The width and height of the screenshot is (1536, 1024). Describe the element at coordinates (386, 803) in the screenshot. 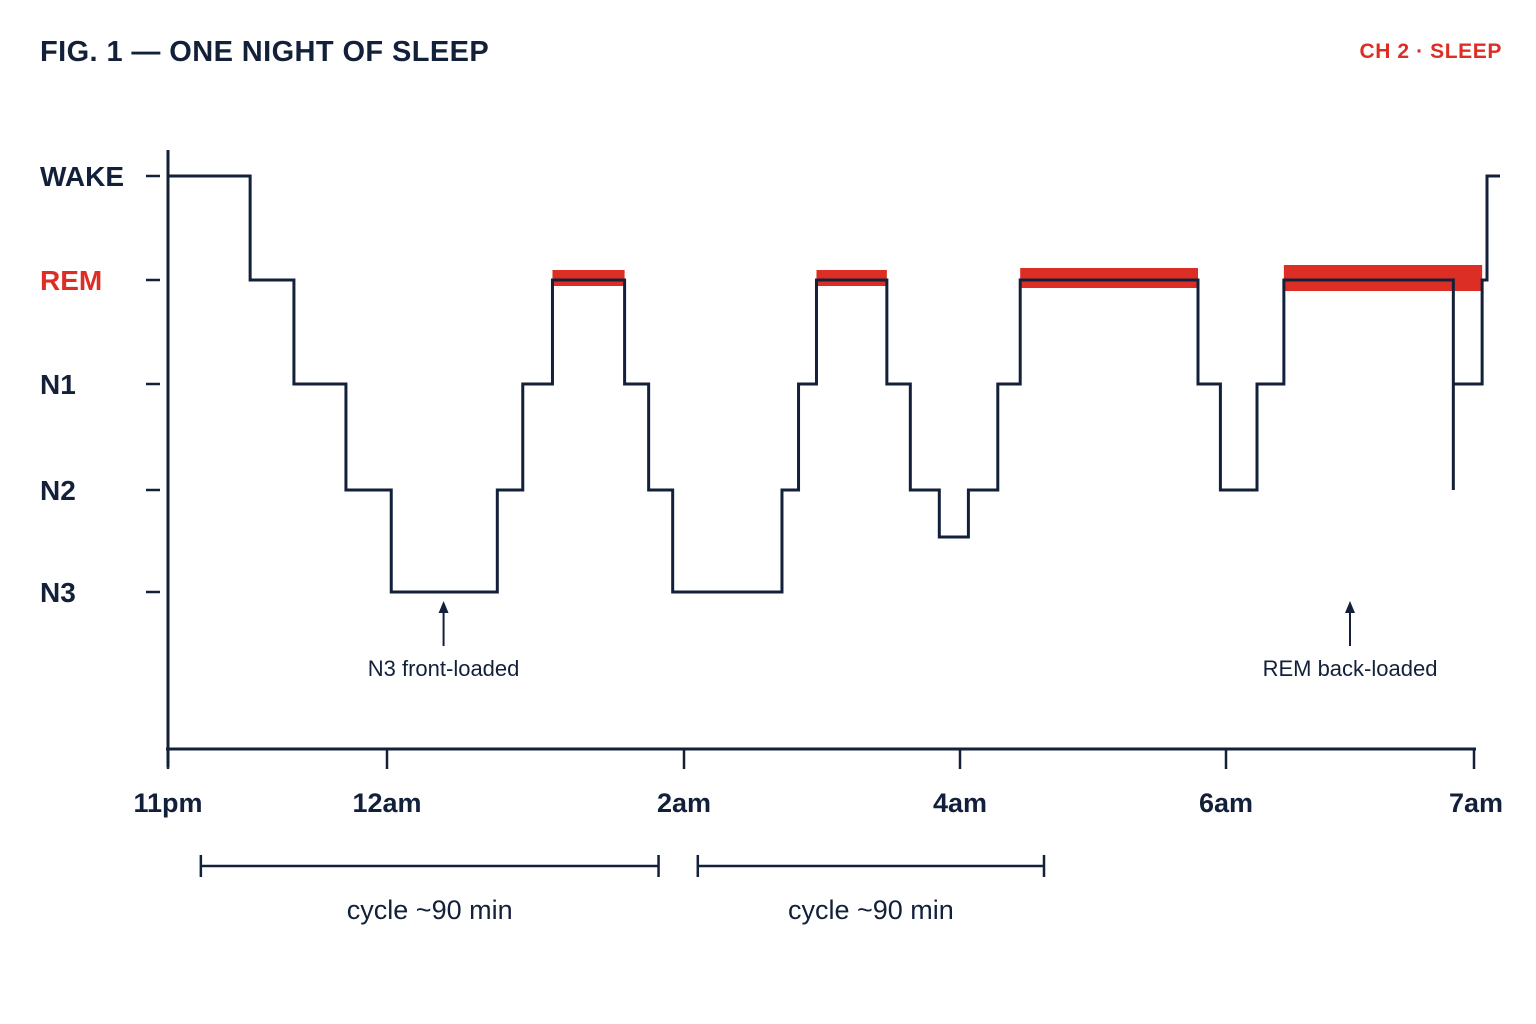

I see `x-tick-label: 12am` at that location.